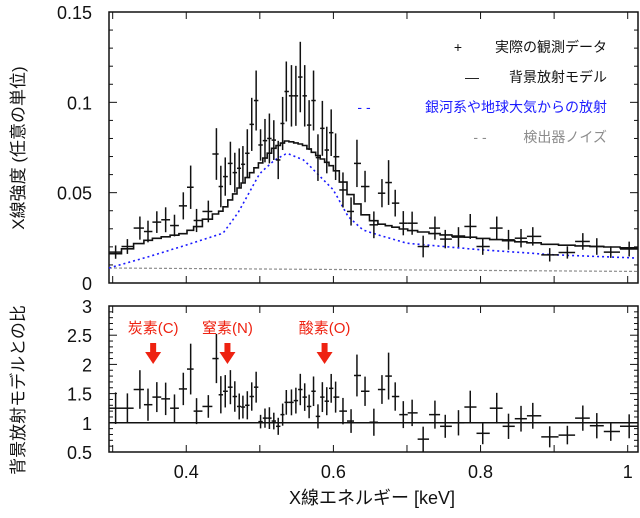 This screenshot has width=640, height=518. Describe the element at coordinates (18, 390) in the screenshot. I see `lower-y-axis-title: 背景放射モデルとの比` at that location.